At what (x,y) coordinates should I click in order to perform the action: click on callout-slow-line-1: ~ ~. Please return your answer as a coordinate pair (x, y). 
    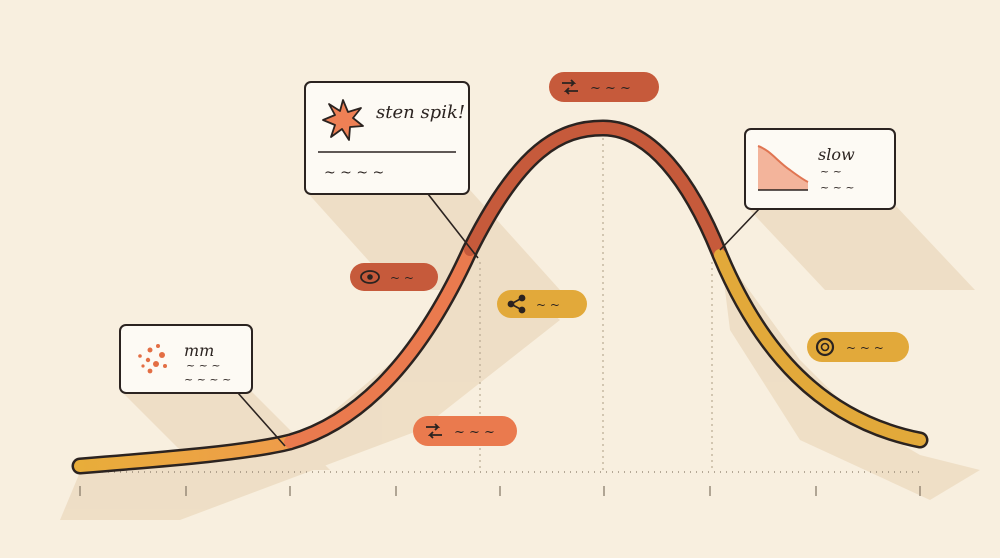
    Looking at the image, I should click on (831, 171).